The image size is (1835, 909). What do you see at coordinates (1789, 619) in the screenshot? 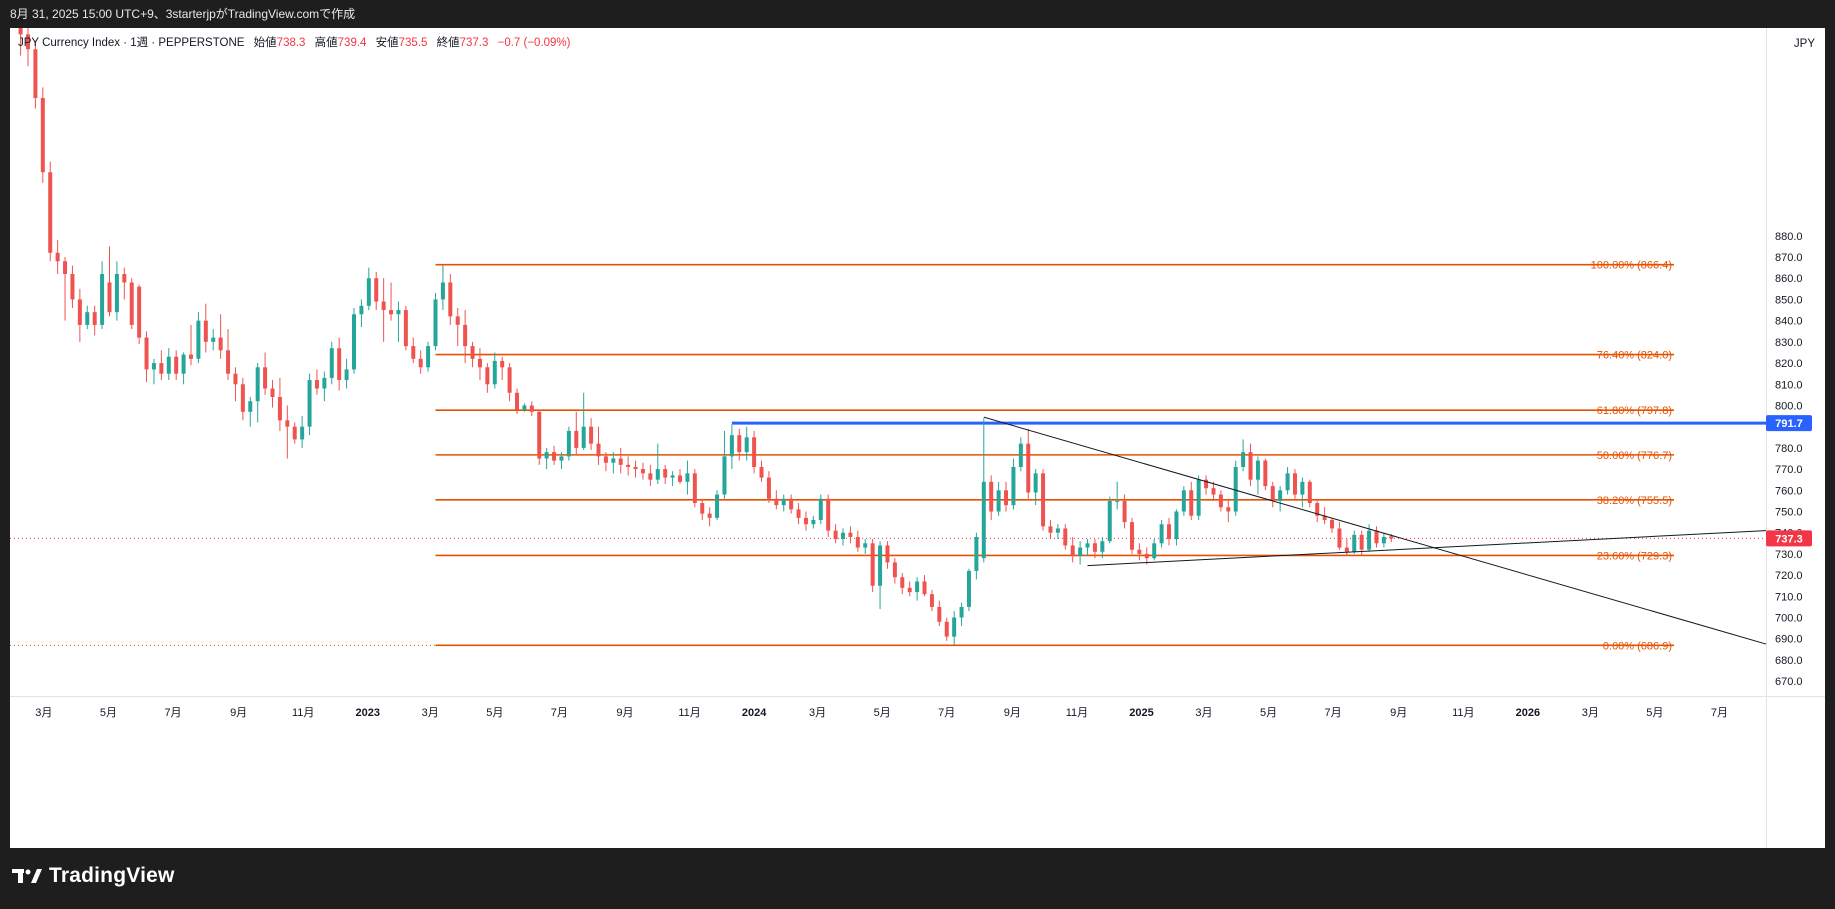
I see `y-tick-label: 700.0` at bounding box center [1789, 619].